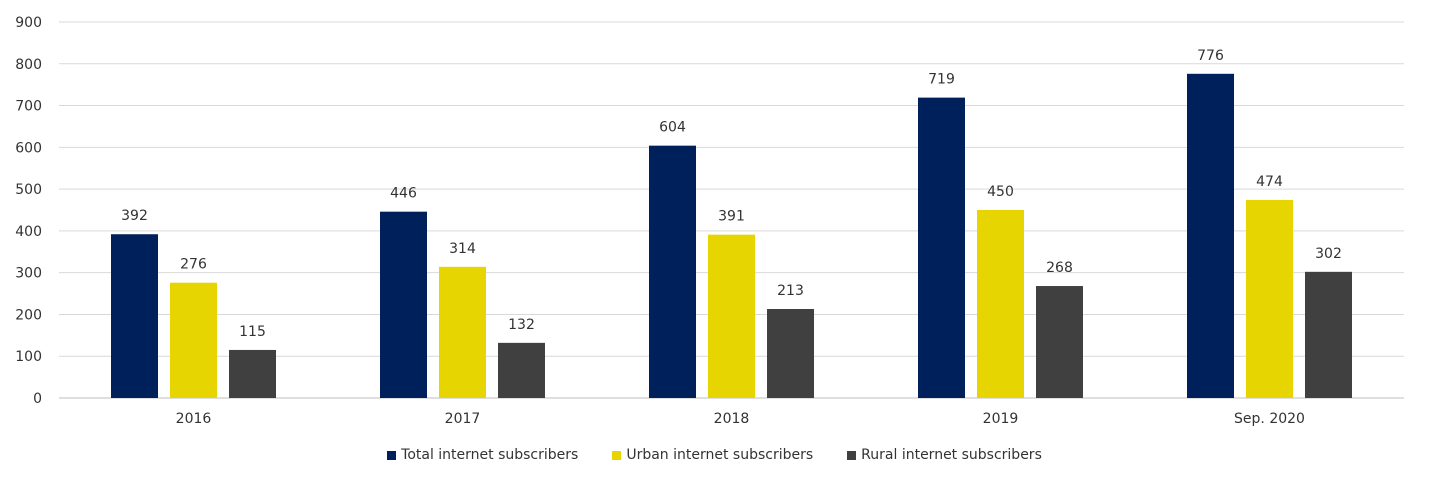 The image size is (1429, 487). What do you see at coordinates (193, 265) in the screenshot?
I see `data-label-2-1: 276` at bounding box center [193, 265].